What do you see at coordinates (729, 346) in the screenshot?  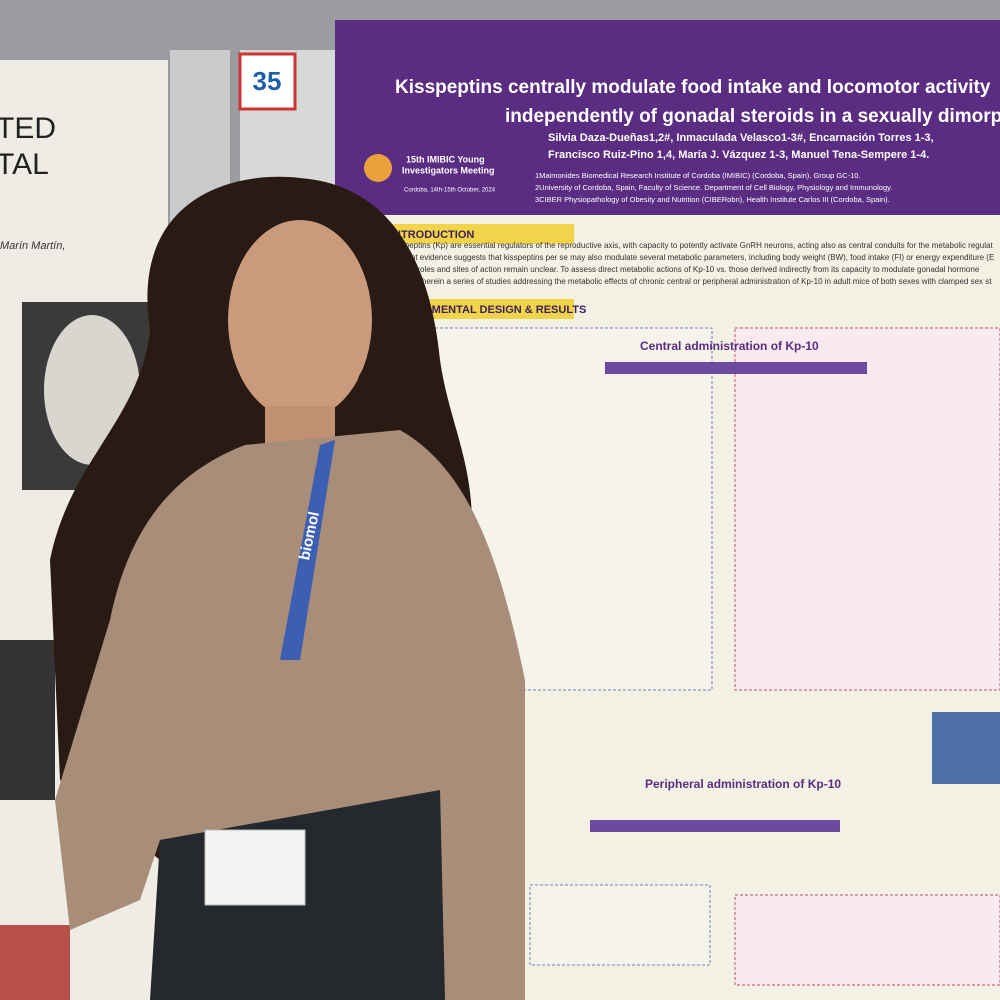 I see `panel-title: Central administration of Kp-10` at bounding box center [729, 346].